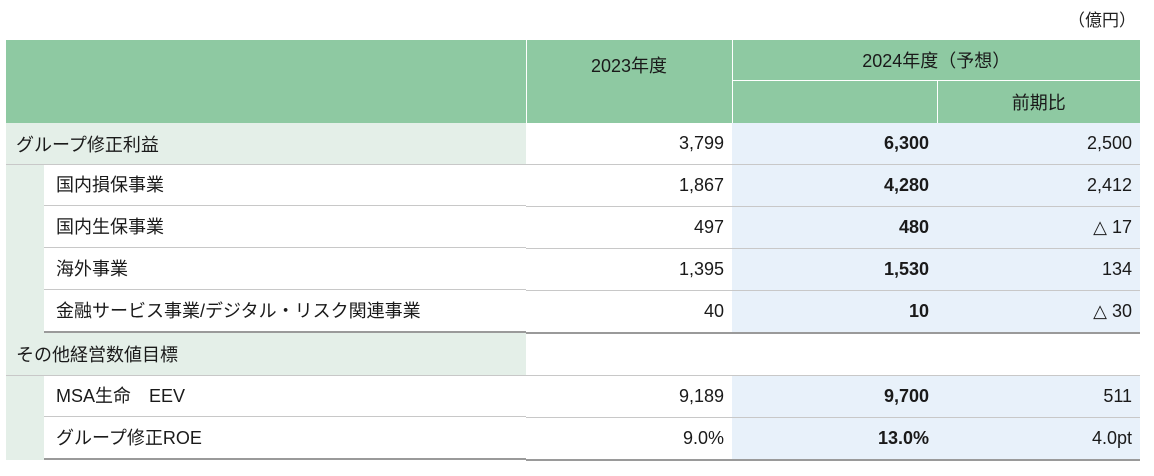  I want to click on table-row: グループ修正ROE 9.0% 13.0% 4.0pt, so click(573, 439).